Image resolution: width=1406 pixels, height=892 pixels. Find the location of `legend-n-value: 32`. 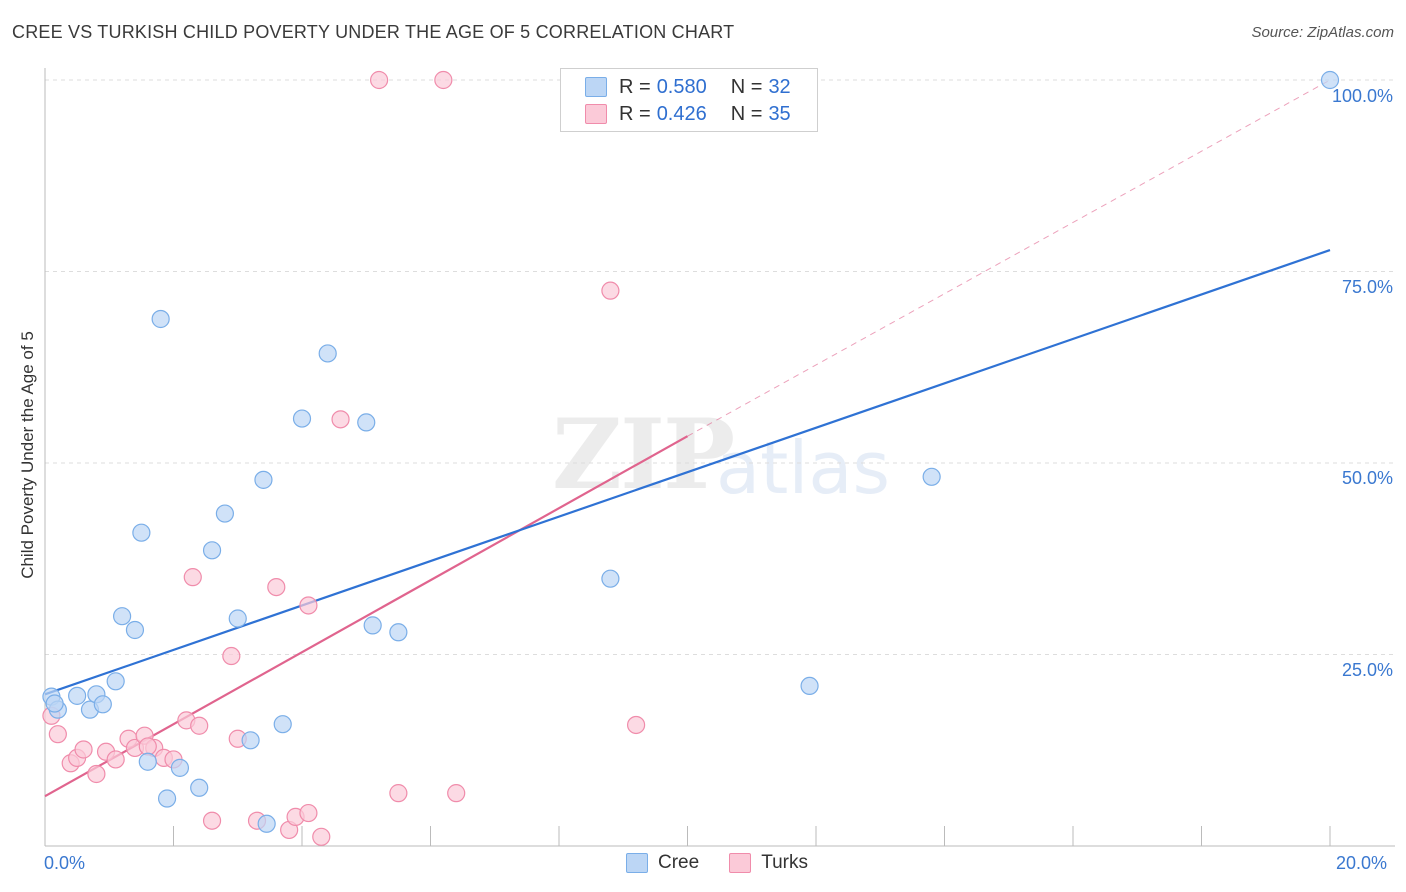

legend-n-value: 32 is located at coordinates (779, 86).